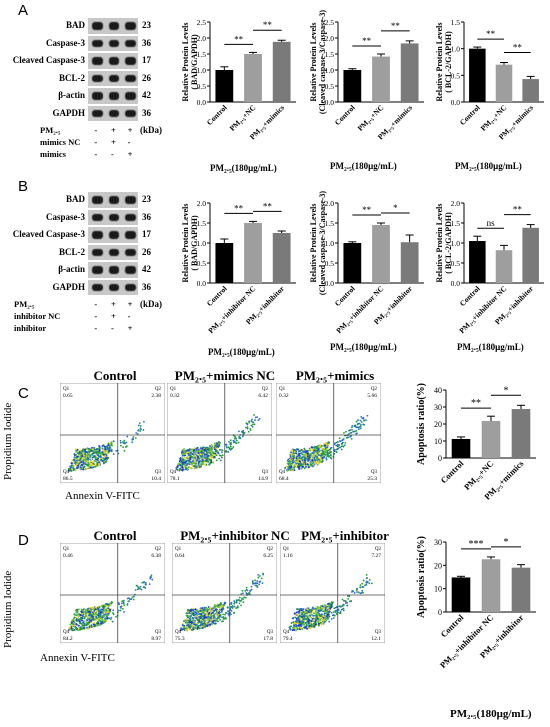 The width and height of the screenshot is (550, 727). Describe the element at coordinates (113, 130) in the screenshot. I see `wb-treatment-sign: +` at that location.